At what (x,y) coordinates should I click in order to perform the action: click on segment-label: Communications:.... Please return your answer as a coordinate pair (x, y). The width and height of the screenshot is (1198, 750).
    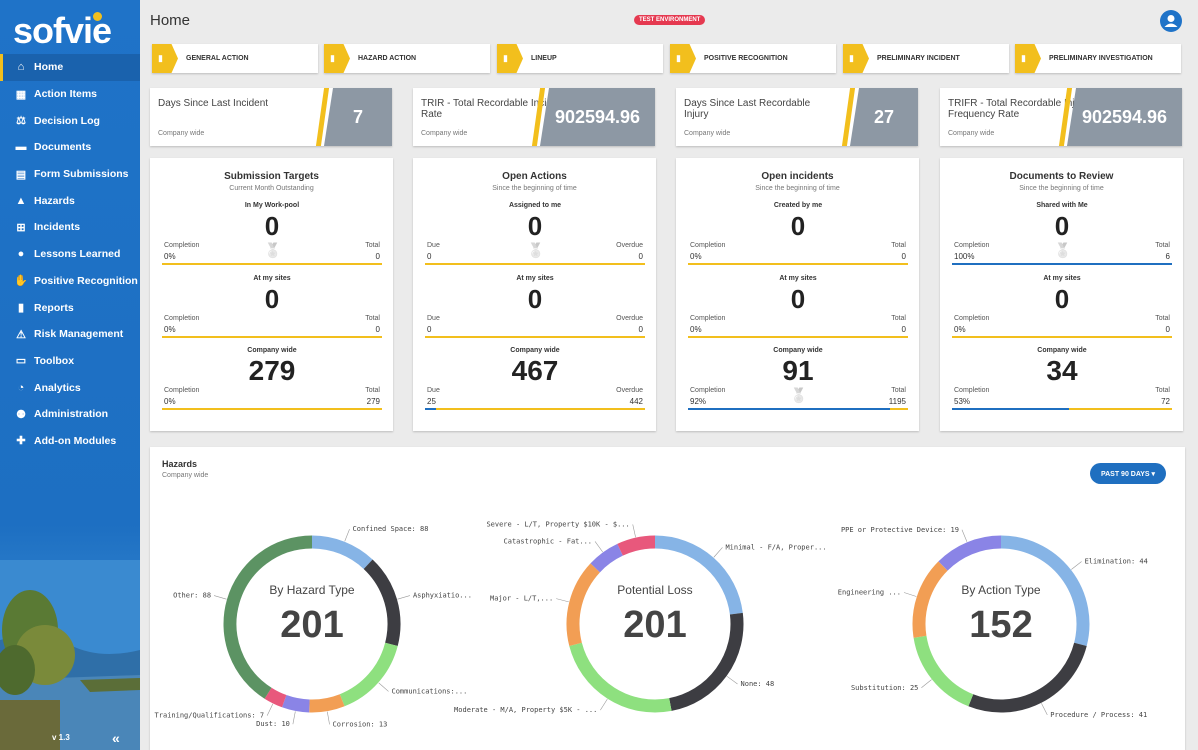
    Looking at the image, I should click on (430, 691).